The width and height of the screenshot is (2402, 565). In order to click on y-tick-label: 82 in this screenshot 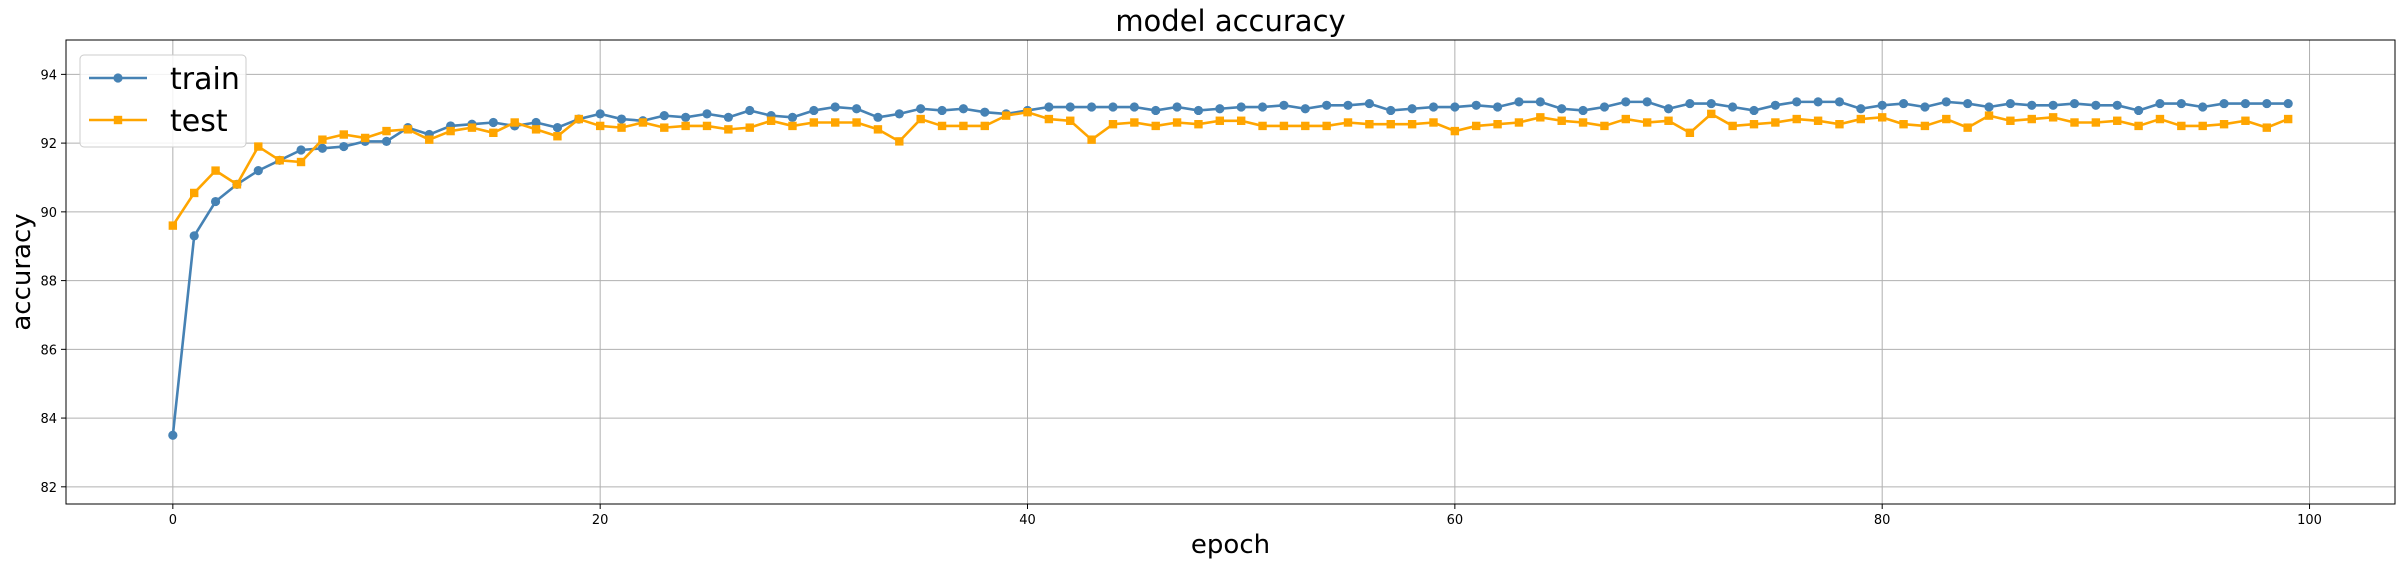, I will do `click(48, 488)`.